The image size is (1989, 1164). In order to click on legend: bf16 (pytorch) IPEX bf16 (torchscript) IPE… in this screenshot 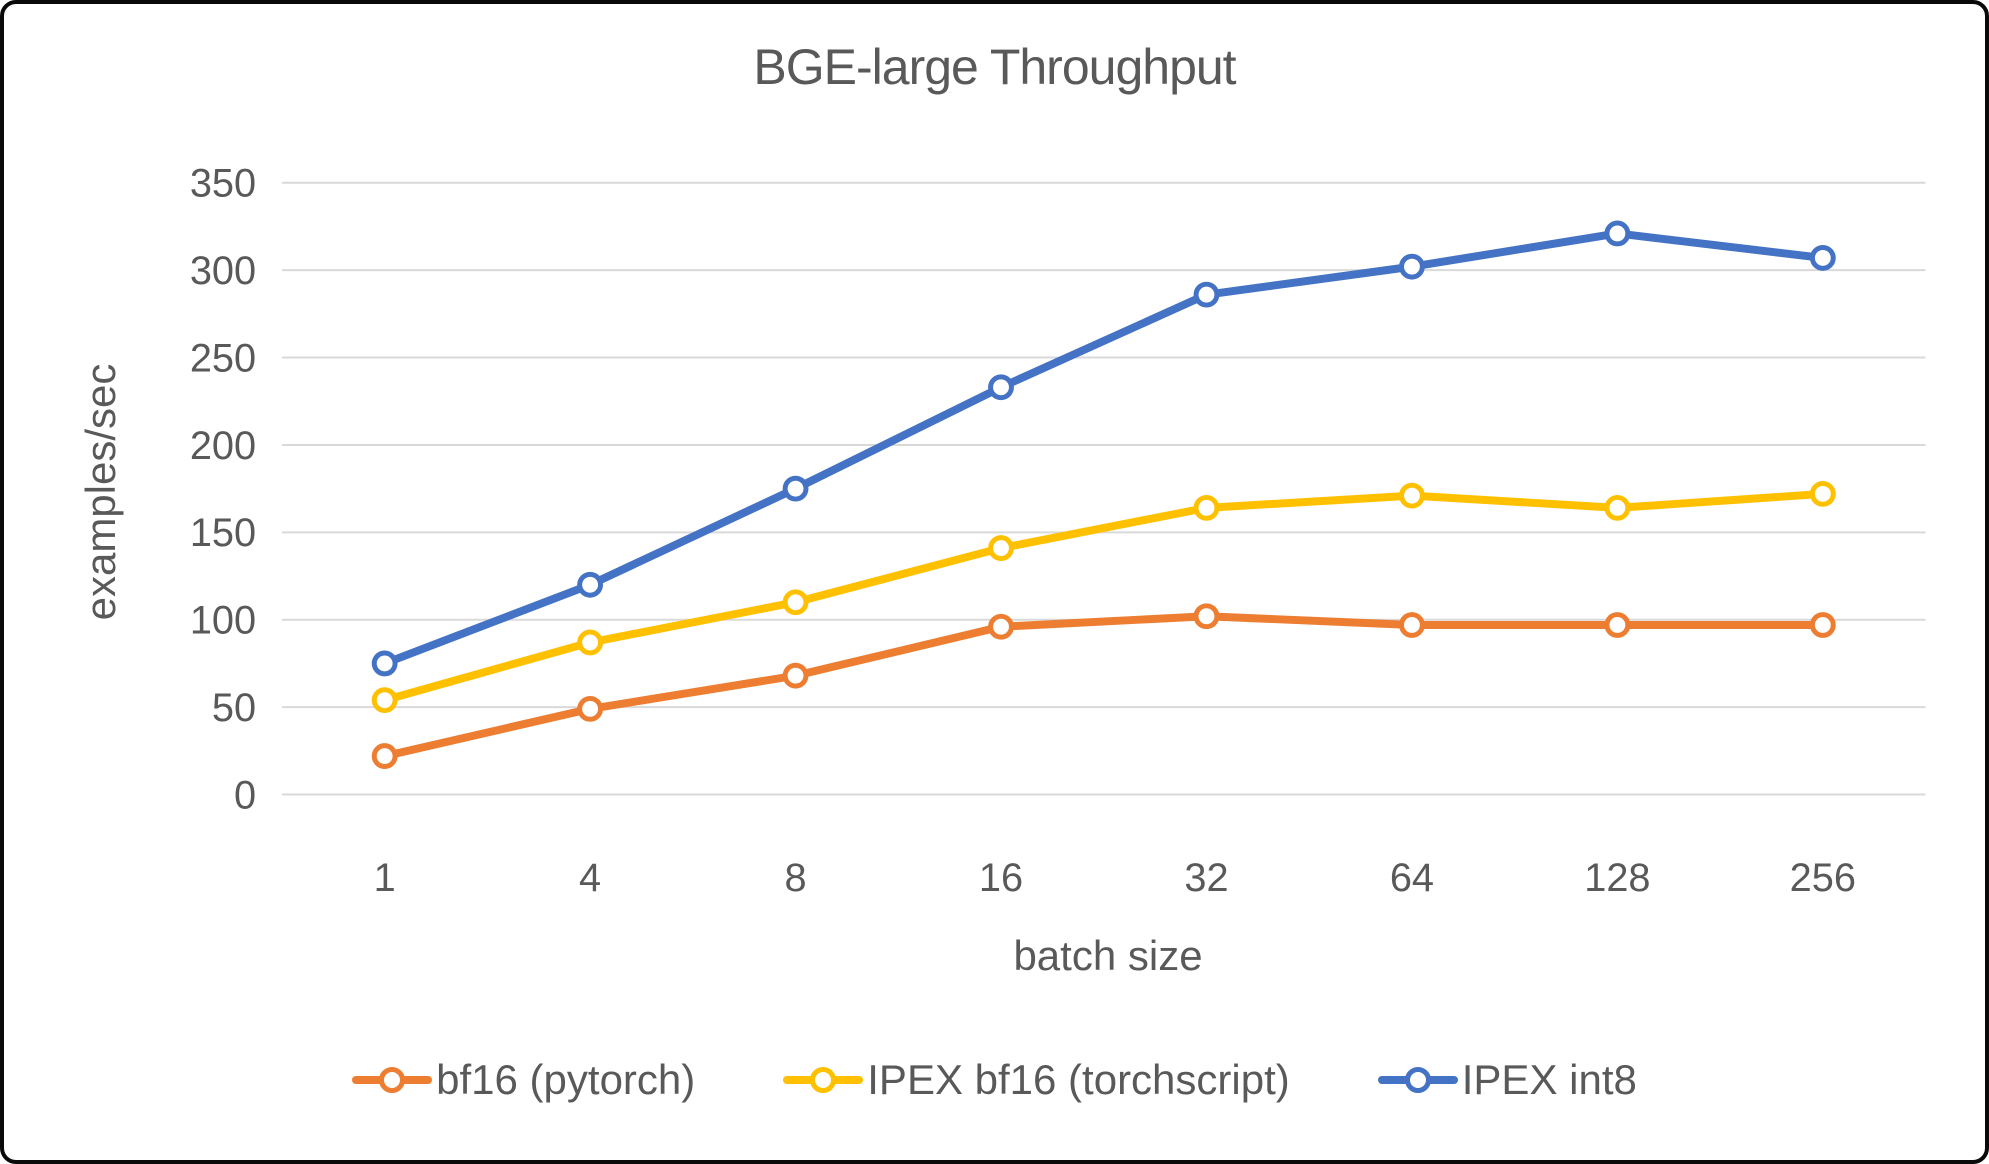, I will do `click(994, 1080)`.